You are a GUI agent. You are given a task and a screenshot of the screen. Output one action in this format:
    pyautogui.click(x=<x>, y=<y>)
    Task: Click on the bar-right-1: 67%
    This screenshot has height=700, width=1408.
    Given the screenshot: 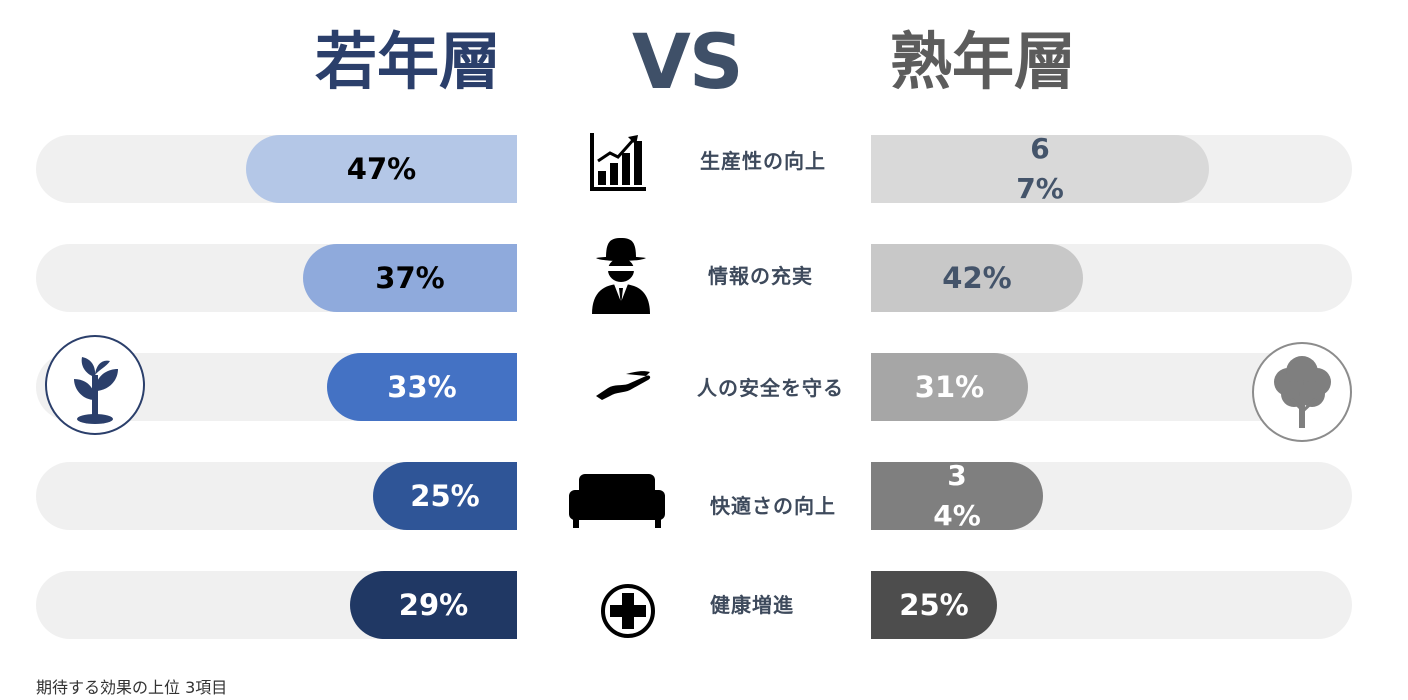 What is the action you would take?
    pyautogui.click(x=1040, y=168)
    